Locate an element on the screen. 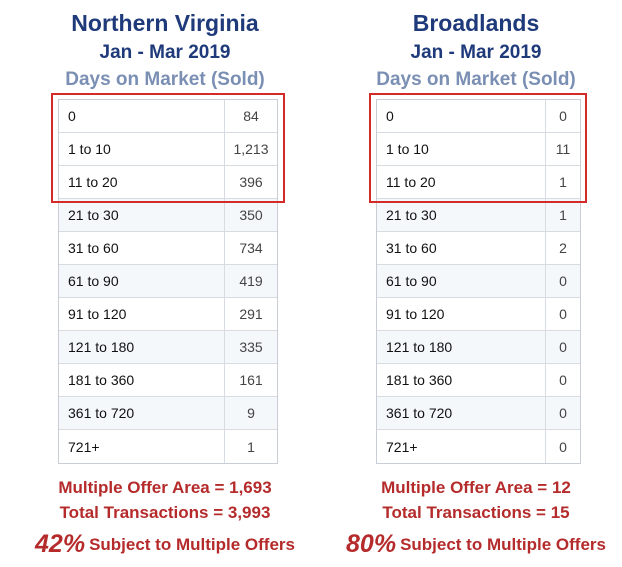 The image size is (622, 567). table-row: 21 to 30 350 is located at coordinates (168, 215).